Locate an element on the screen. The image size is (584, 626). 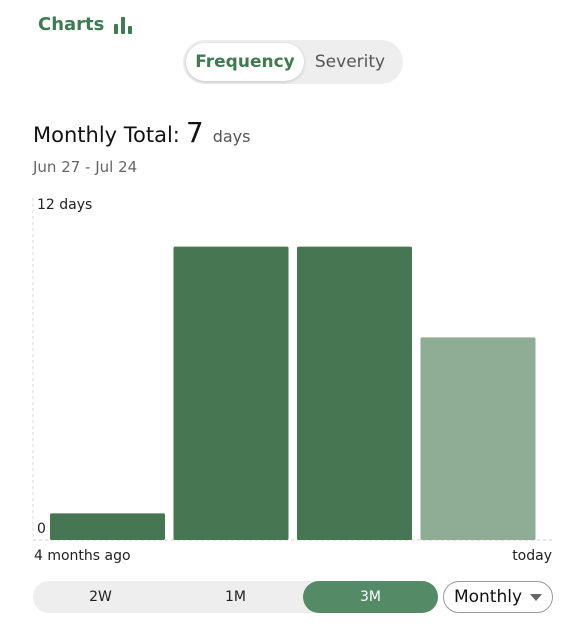
date-range: Jun 27 - Jul 24 is located at coordinates (85, 167).